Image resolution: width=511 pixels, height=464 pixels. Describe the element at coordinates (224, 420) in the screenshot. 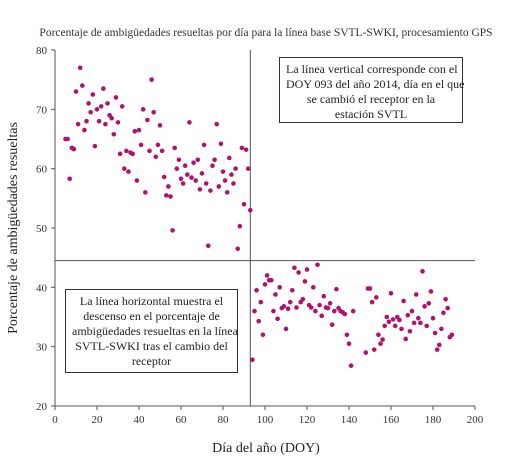

I see `x-tick-label: 80` at that location.